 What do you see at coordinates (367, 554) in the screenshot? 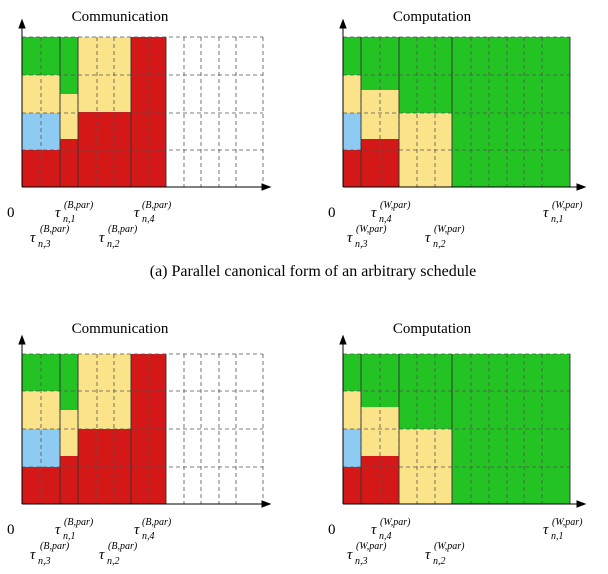
I see `tau-label-n3-lower: τ n,3 (W,par)` at bounding box center [367, 554].